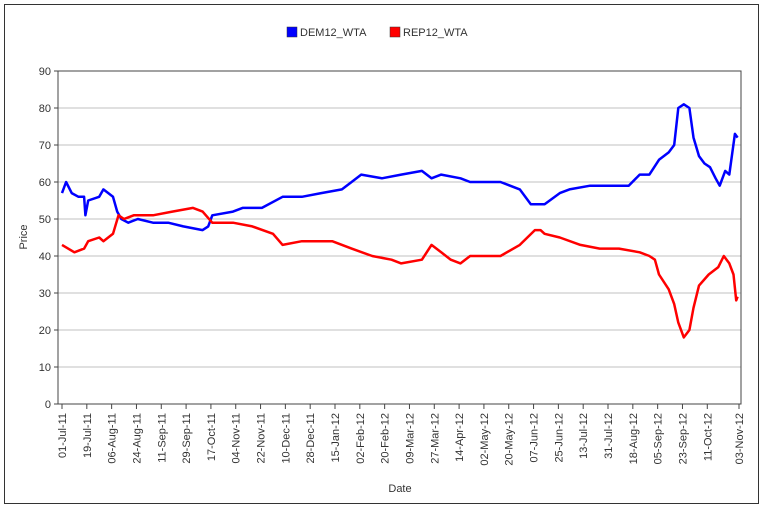 The width and height of the screenshot is (765, 510). Describe the element at coordinates (683, 438) in the screenshot. I see `x-tick-label: 23-Sep-12` at that location.